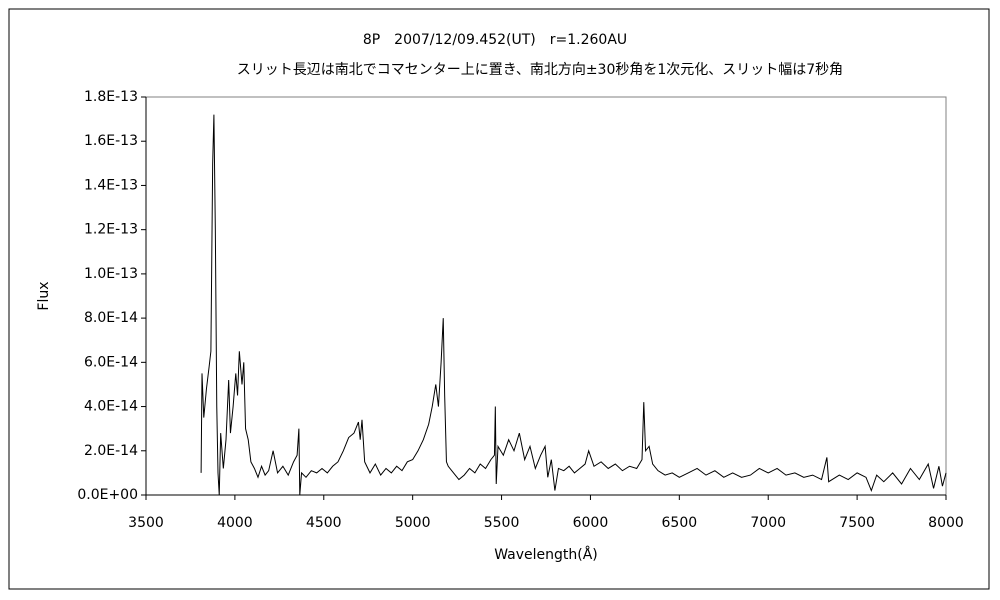 The width and height of the screenshot is (1000, 600). Describe the element at coordinates (857, 523) in the screenshot. I see `x-tick-label: 7500` at that location.